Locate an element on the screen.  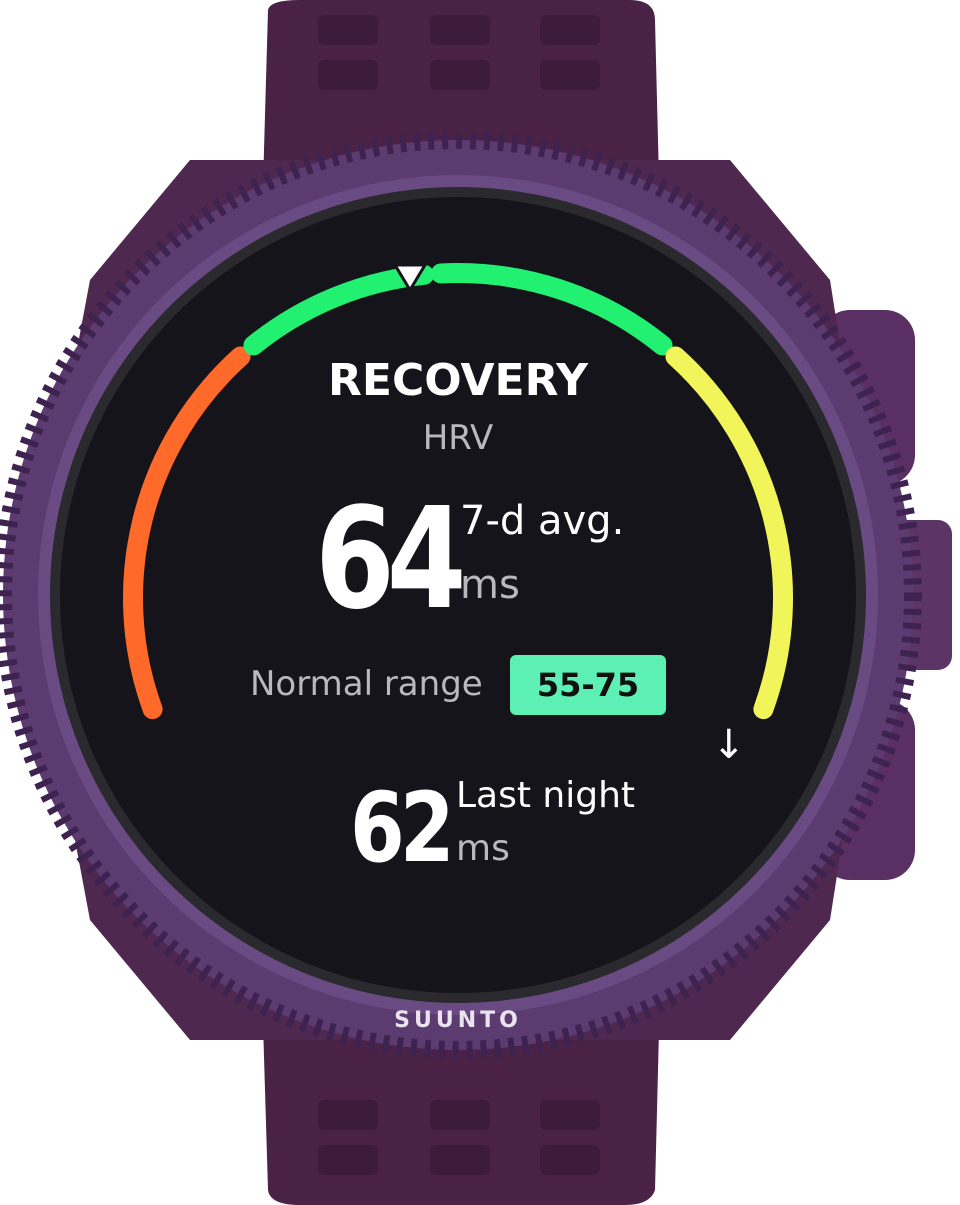
gauge-arc-high is located at coordinates (729, 533).